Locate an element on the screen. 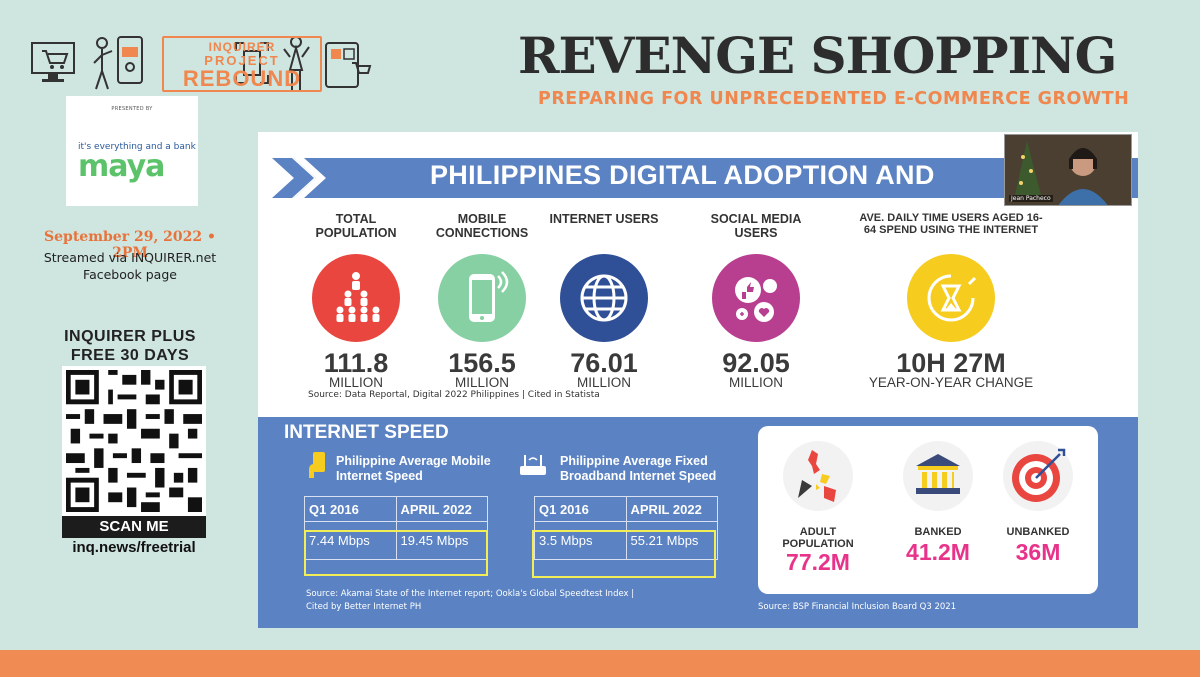 This screenshot has width=1200, height=677. stat-total-population: TOTAL POPULATION 111.8 MILLION is located at coordinates (356, 301).